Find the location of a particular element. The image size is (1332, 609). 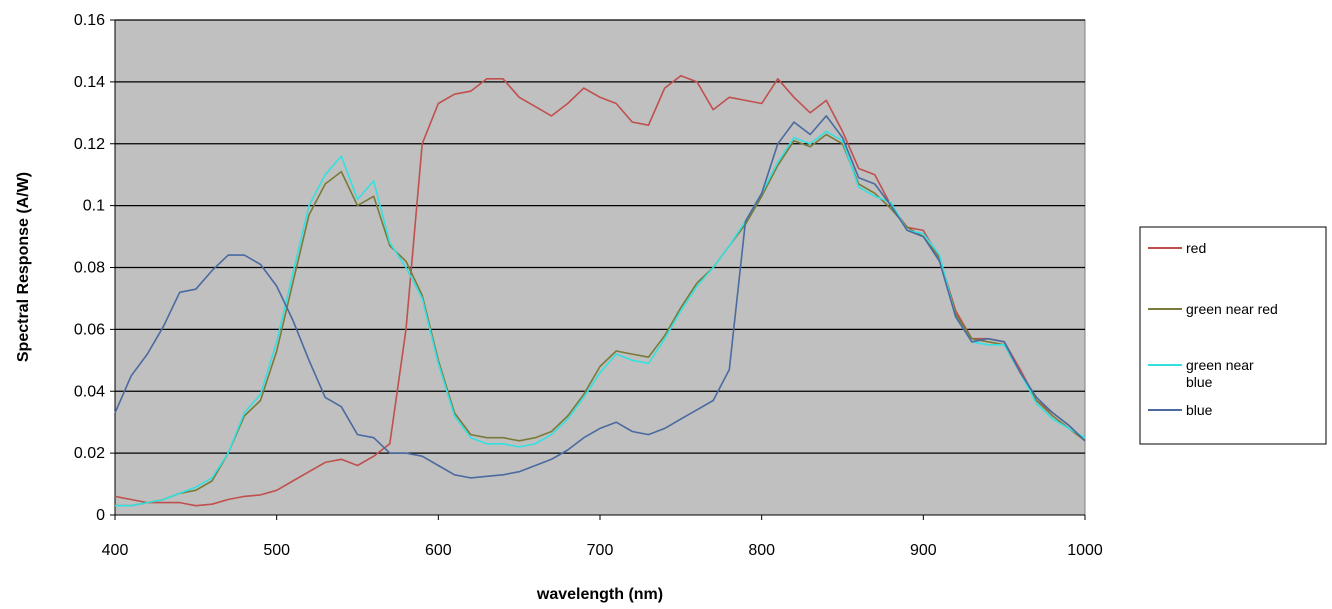

y-tick-label-7: 0.14 is located at coordinates (89, 82).